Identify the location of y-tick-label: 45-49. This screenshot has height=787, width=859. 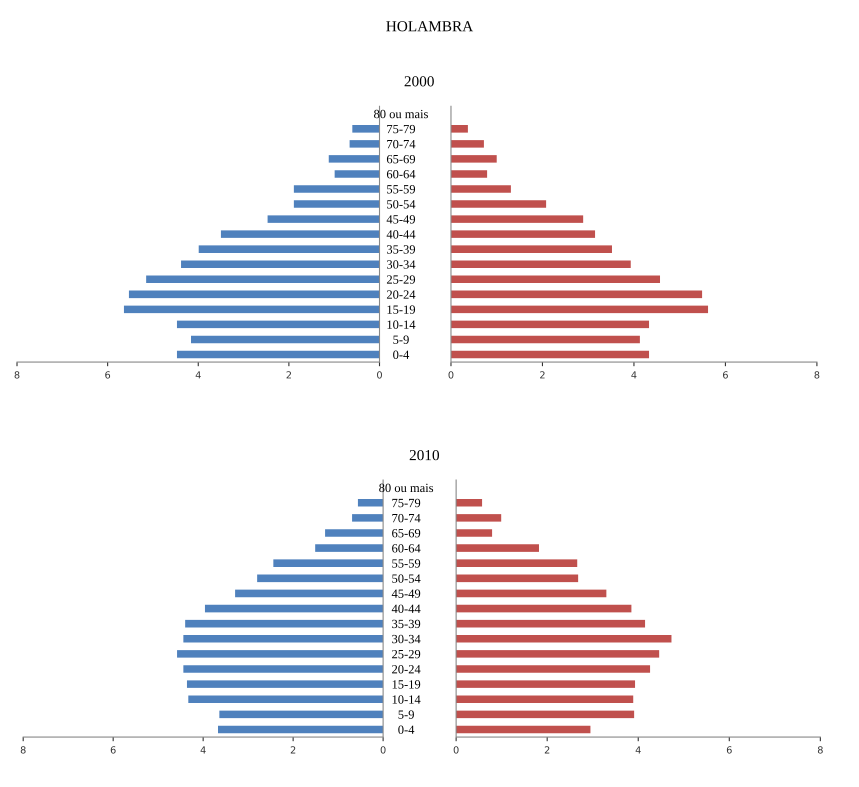
(401, 219).